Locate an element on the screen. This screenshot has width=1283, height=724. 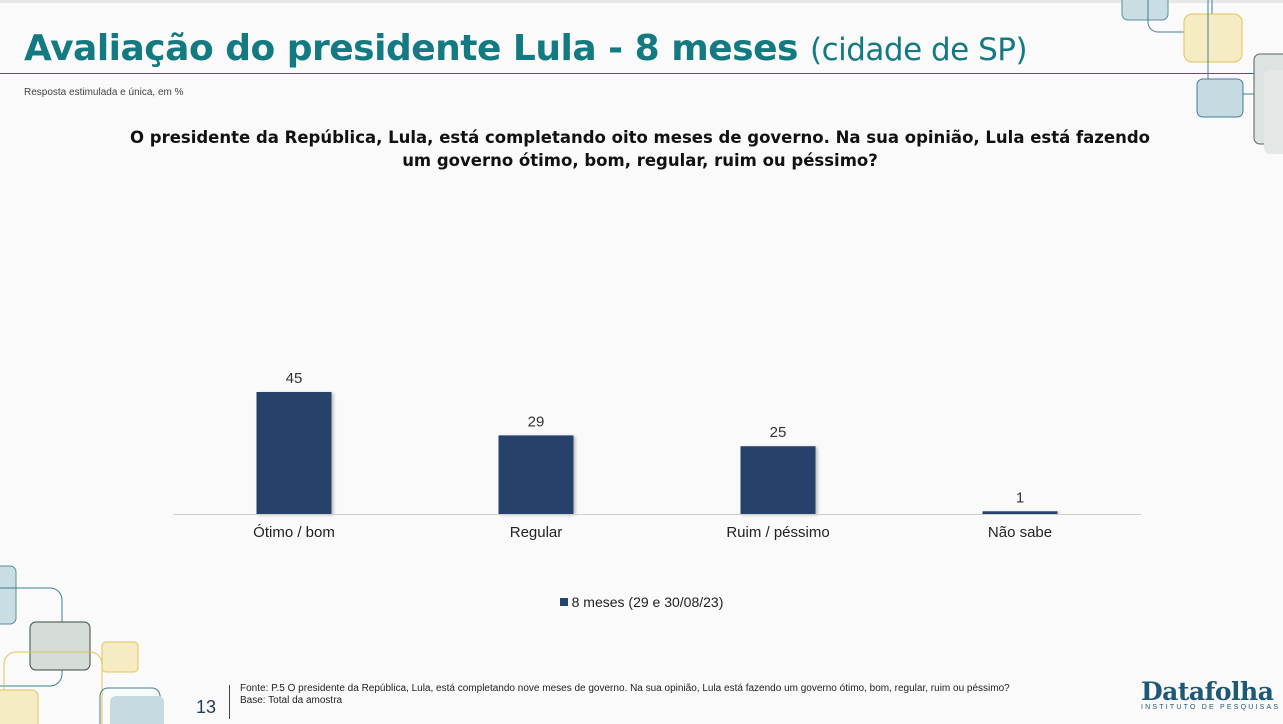
title-main: Avaliação do presidente Lula - 8 meses is located at coordinates (411, 48).